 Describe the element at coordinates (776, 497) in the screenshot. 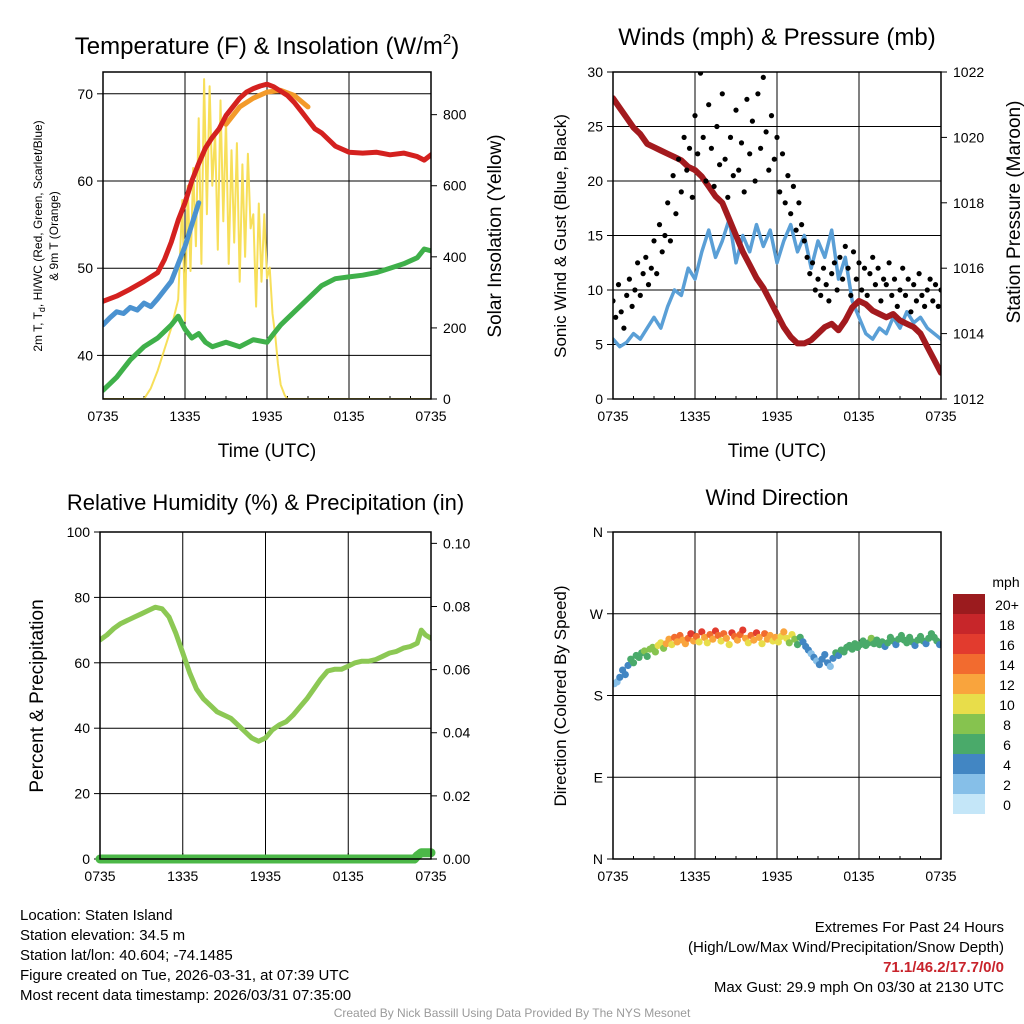

I see `wind-direction-title: Wind Direction` at that location.